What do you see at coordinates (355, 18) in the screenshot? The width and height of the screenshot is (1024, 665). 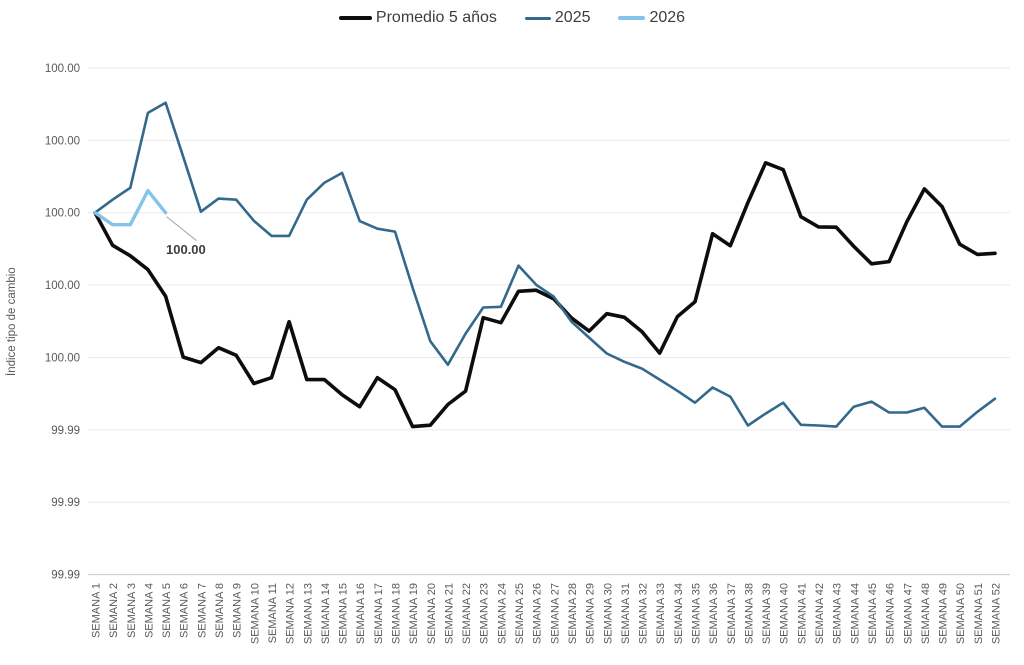 I see `legend-line-swatch-promedio` at bounding box center [355, 18].